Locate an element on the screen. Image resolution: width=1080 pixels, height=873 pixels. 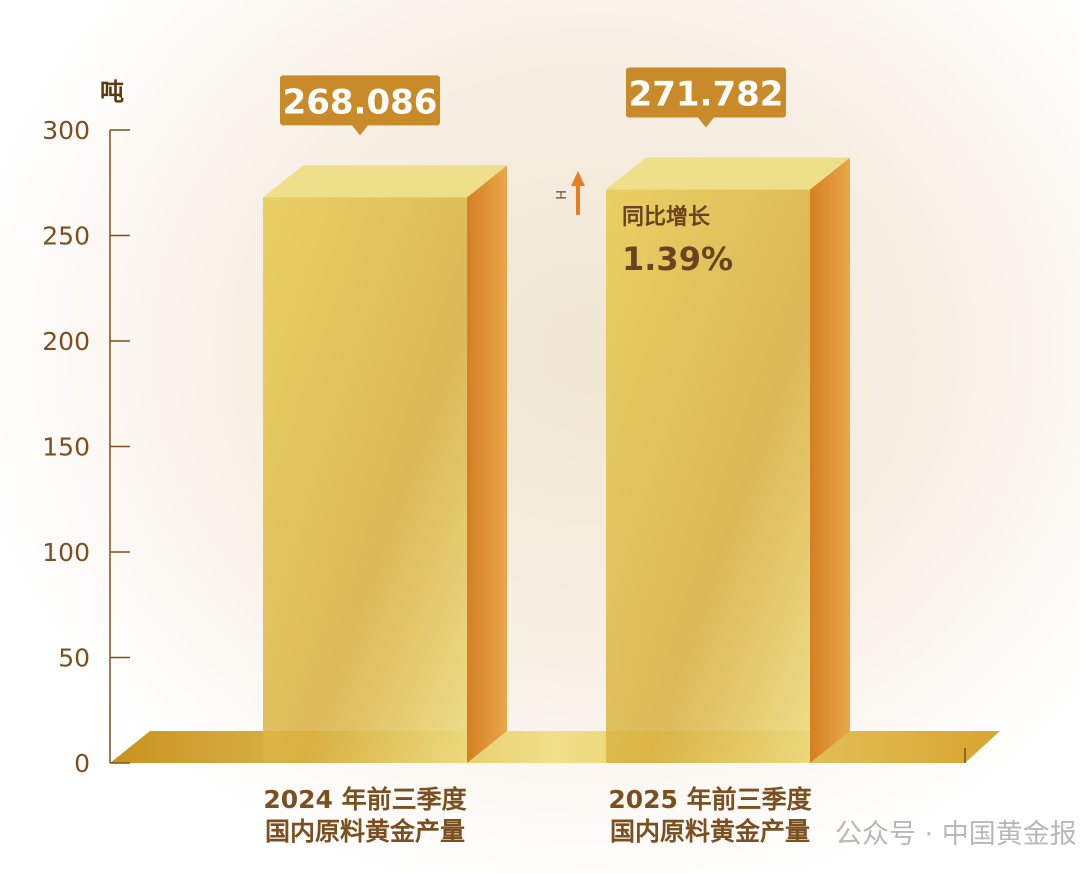
y-tick-label: 200 is located at coordinates (66, 341).